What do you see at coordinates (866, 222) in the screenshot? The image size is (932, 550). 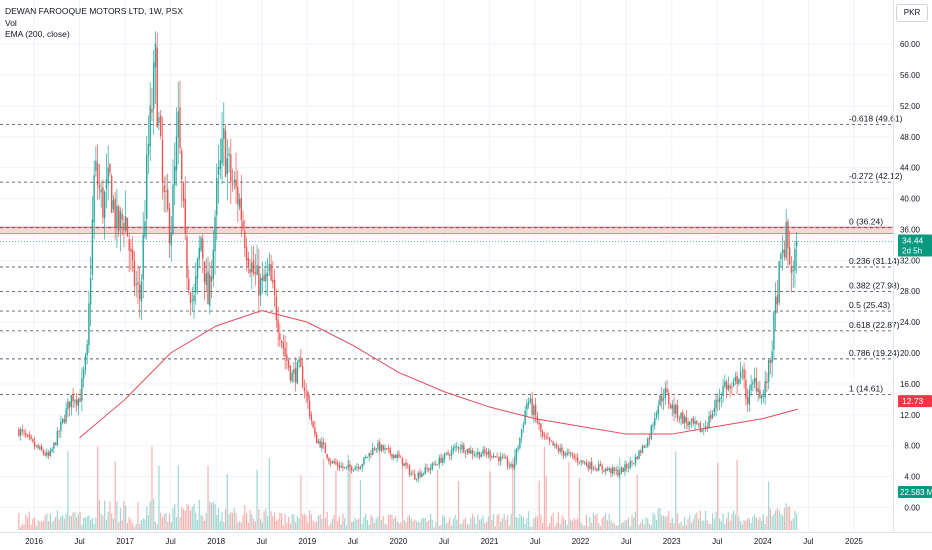 I see `fib-level-label: 0 (36.24)` at bounding box center [866, 222].